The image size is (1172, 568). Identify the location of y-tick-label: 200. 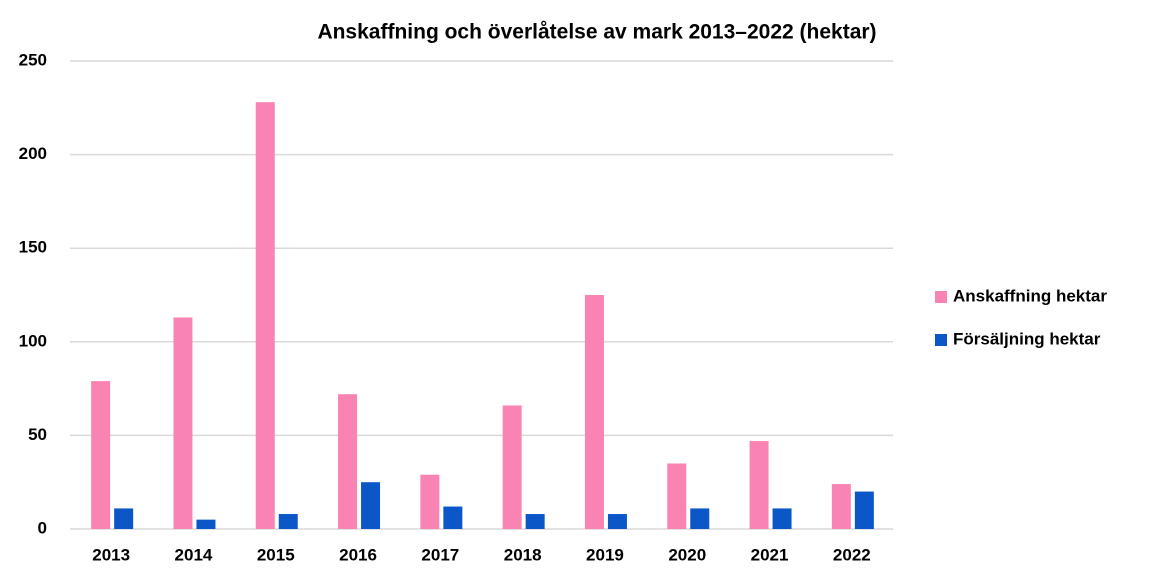
(33, 153).